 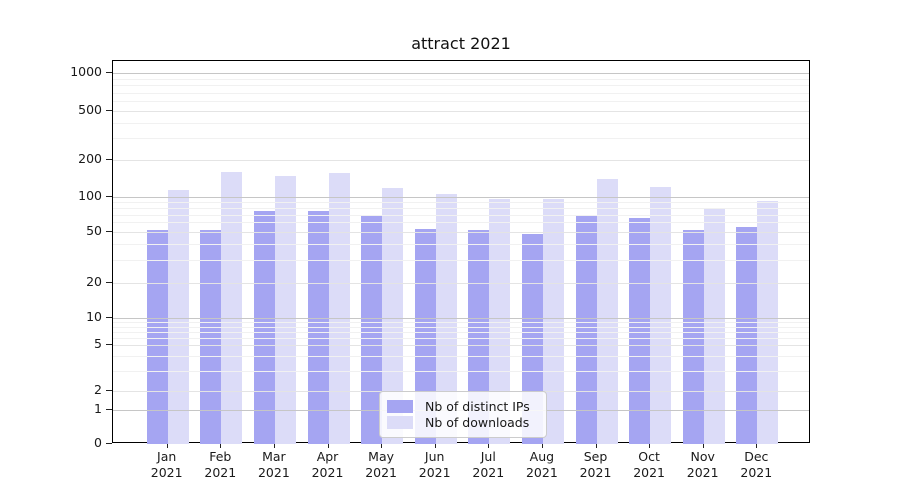 I want to click on bar-ips-jun-2021, so click(x=425, y=336).